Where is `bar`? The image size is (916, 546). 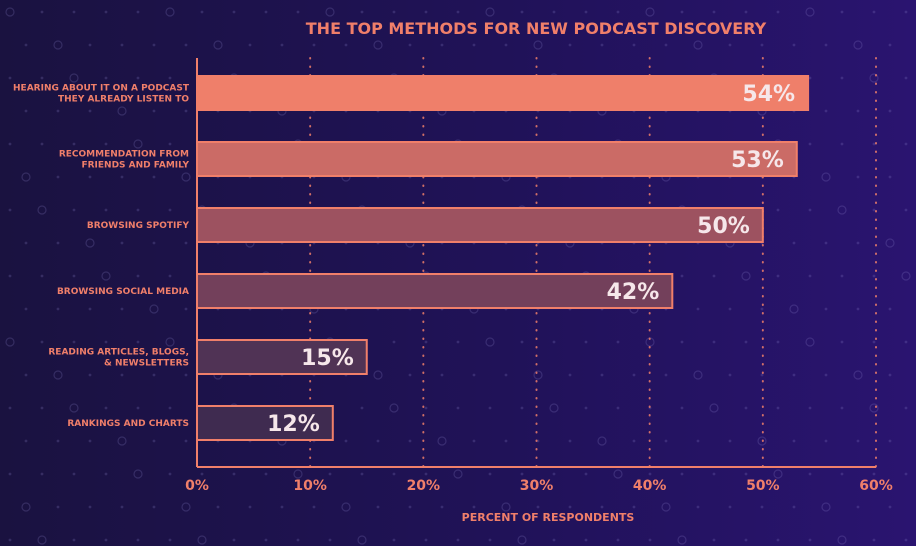
bar is located at coordinates (503, 93).